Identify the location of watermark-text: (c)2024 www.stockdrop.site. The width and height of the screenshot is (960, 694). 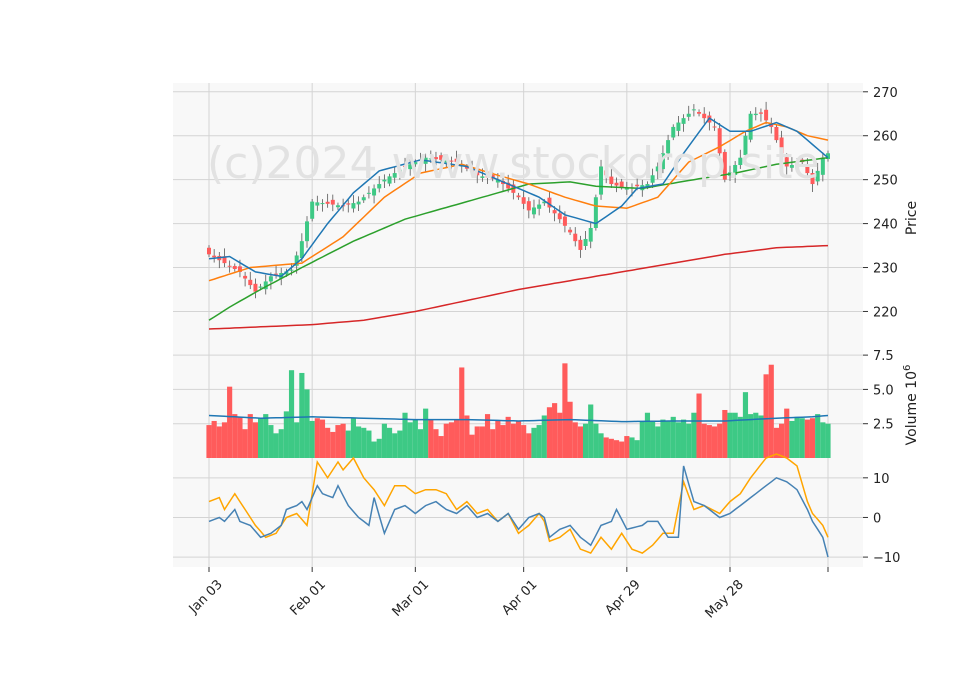
(513, 163).